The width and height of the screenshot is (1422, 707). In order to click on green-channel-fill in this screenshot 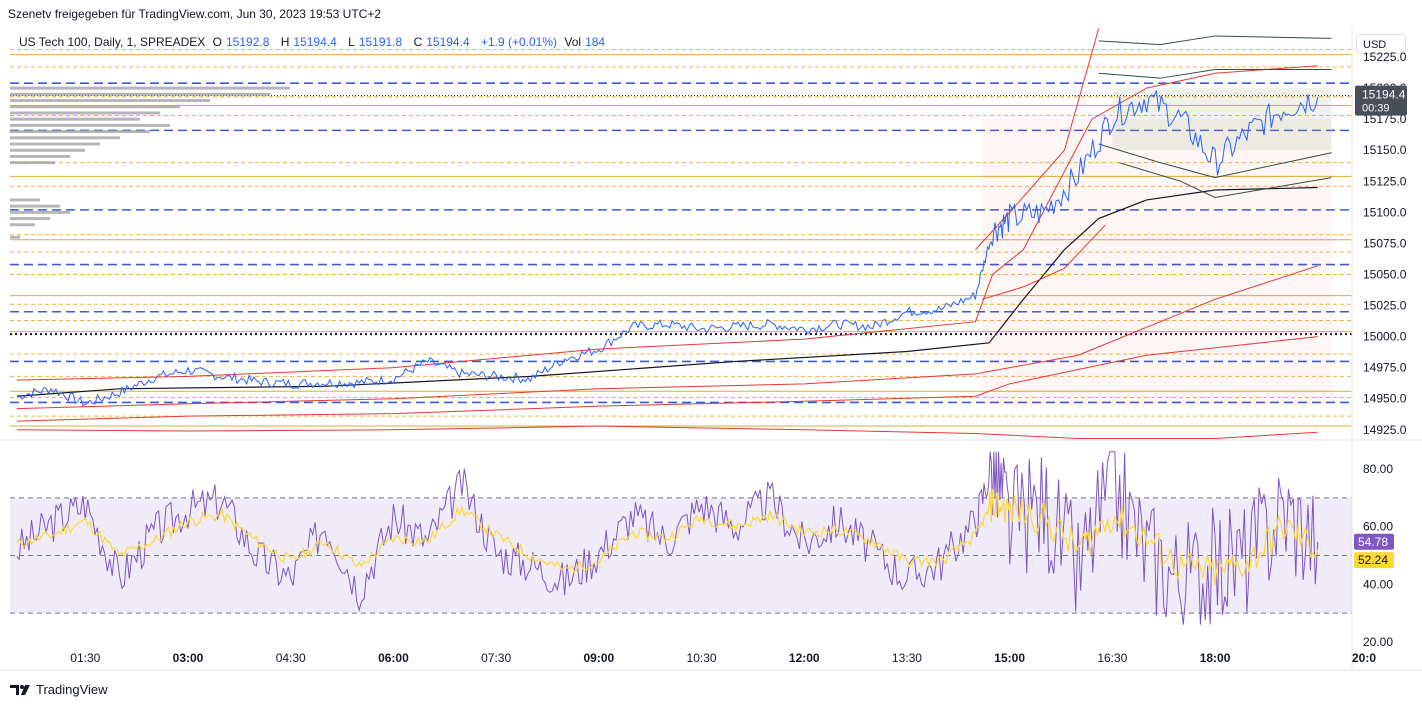, I will do `click(1222, 119)`.